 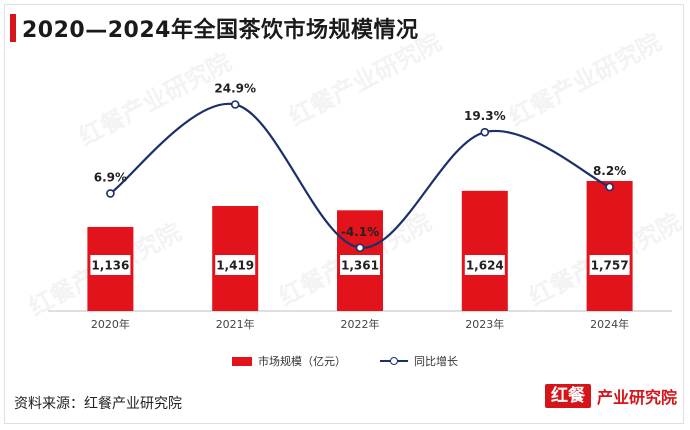 I want to click on legend-item-line: 同比增长, so click(x=419, y=361).